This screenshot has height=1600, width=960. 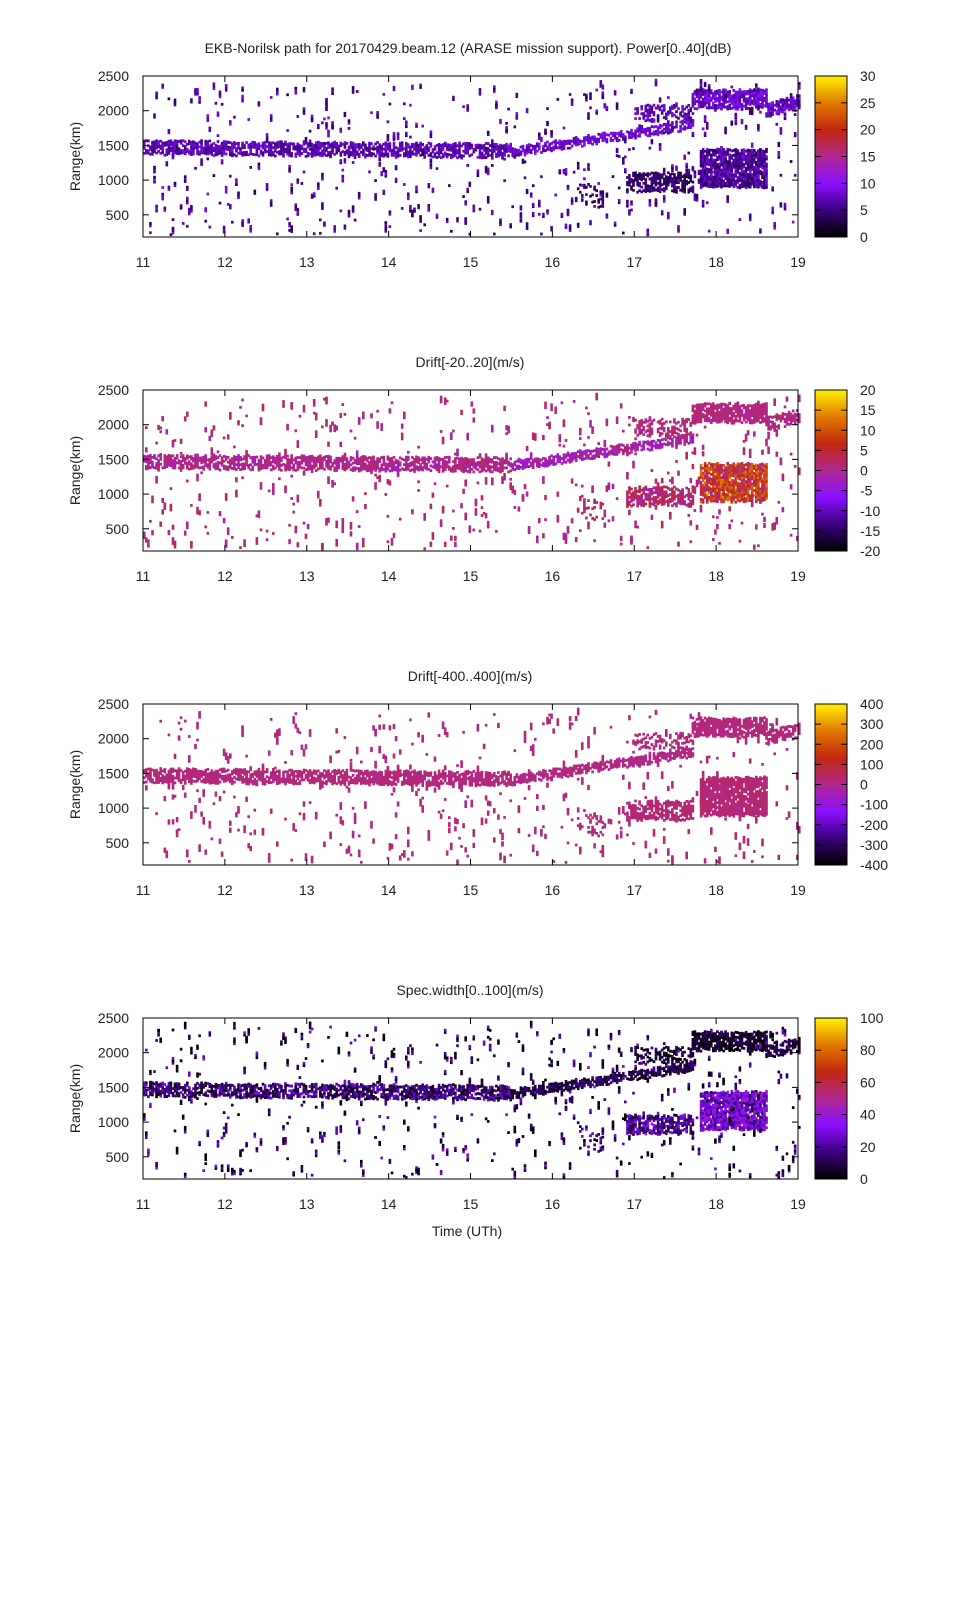 What do you see at coordinates (113, 76) in the screenshot?
I see `y-tick-label: 2500` at bounding box center [113, 76].